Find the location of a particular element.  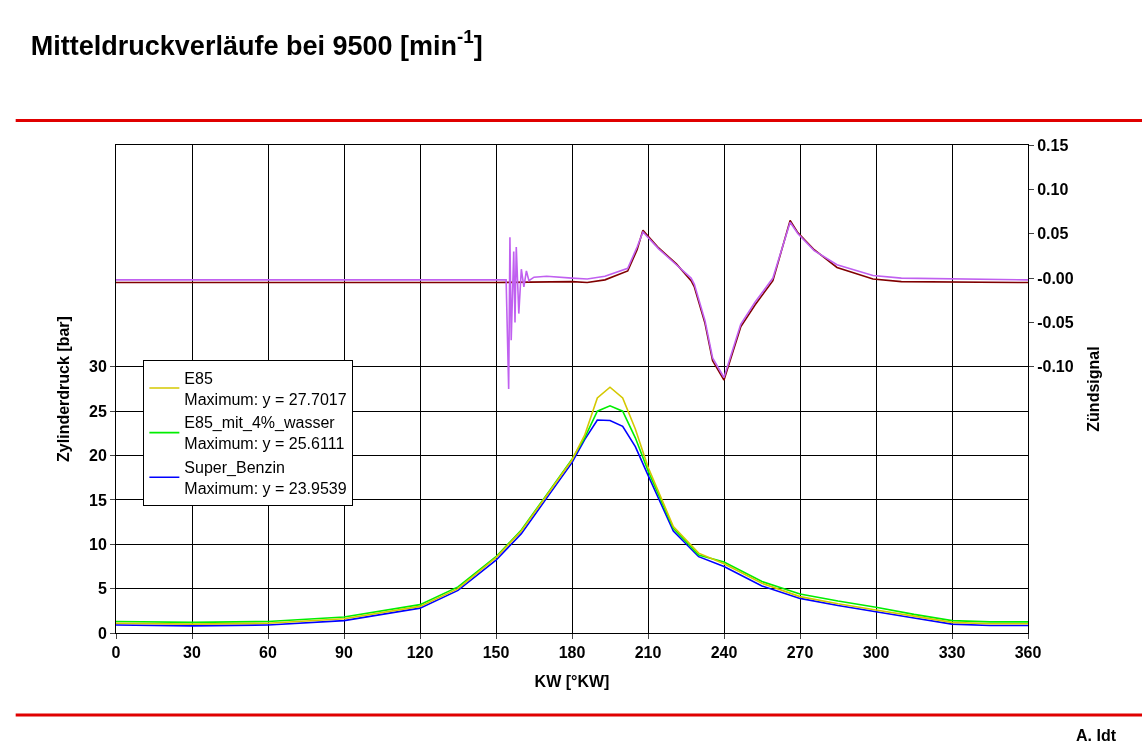

y2-tick-label: 0.15 is located at coordinates (1053, 145).